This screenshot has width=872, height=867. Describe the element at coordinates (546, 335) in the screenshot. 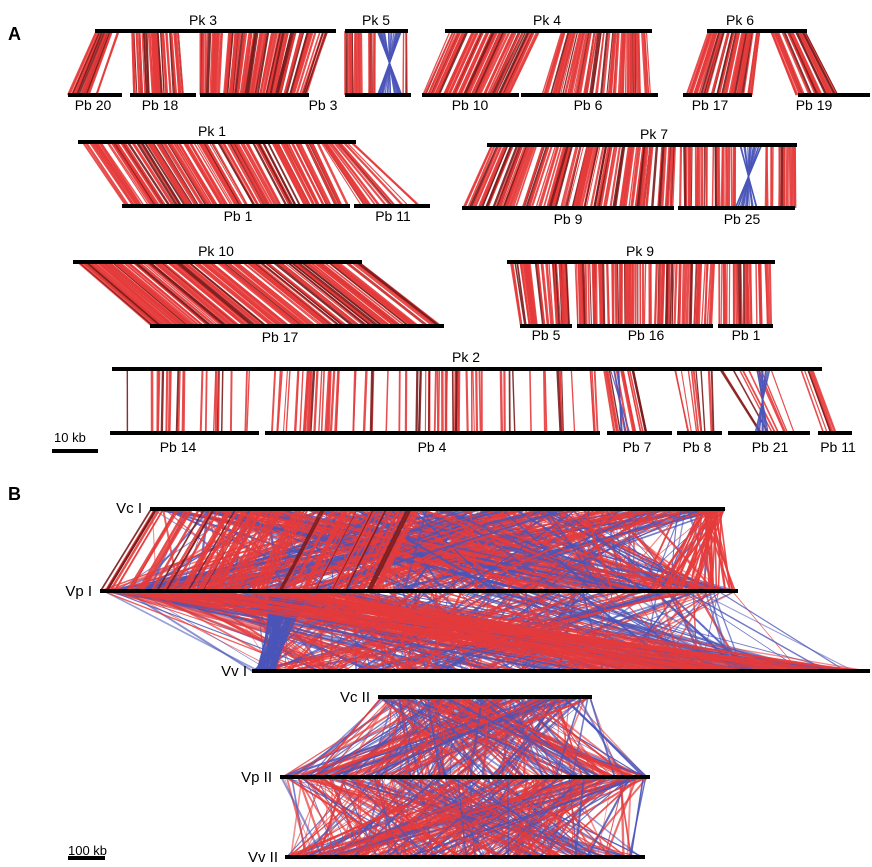

I see `label-pb5: Pb 5` at that location.